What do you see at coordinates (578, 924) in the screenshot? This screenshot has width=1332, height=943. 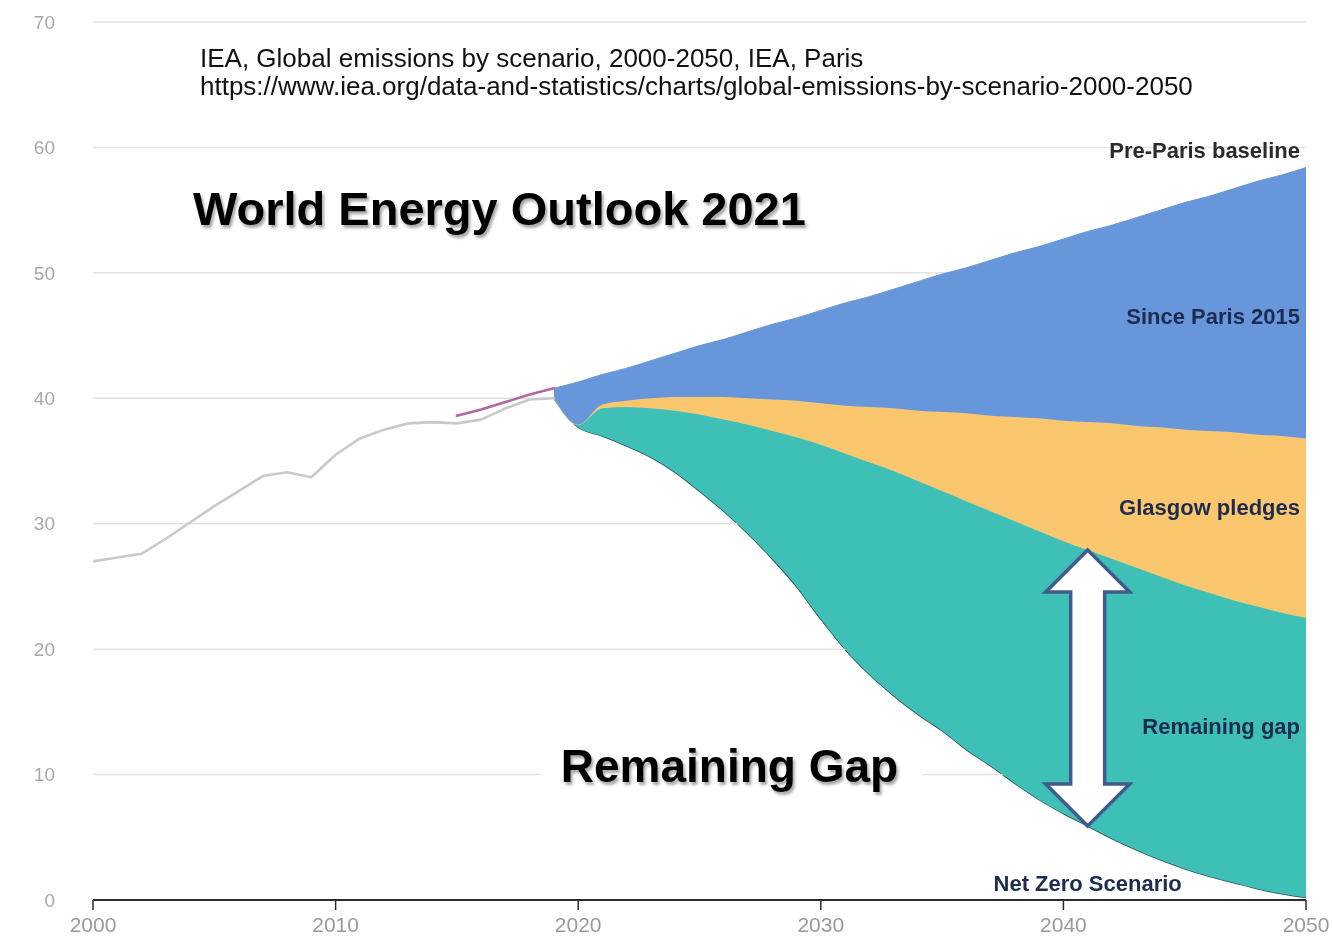 I see `x-tick-label: 2020` at bounding box center [578, 924].